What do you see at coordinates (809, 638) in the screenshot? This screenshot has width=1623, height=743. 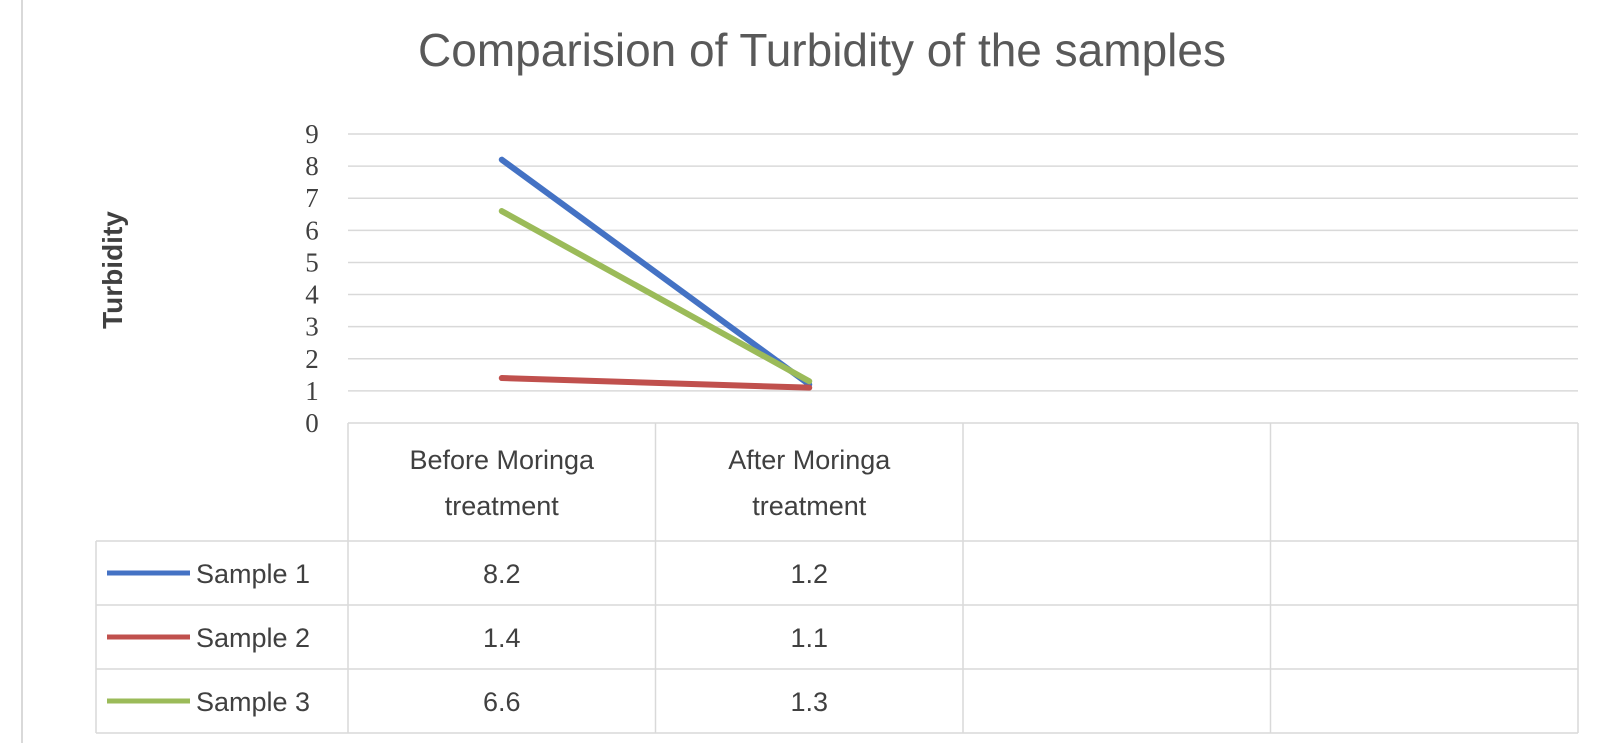 I see `table-value-cell: 1.1` at bounding box center [809, 638].